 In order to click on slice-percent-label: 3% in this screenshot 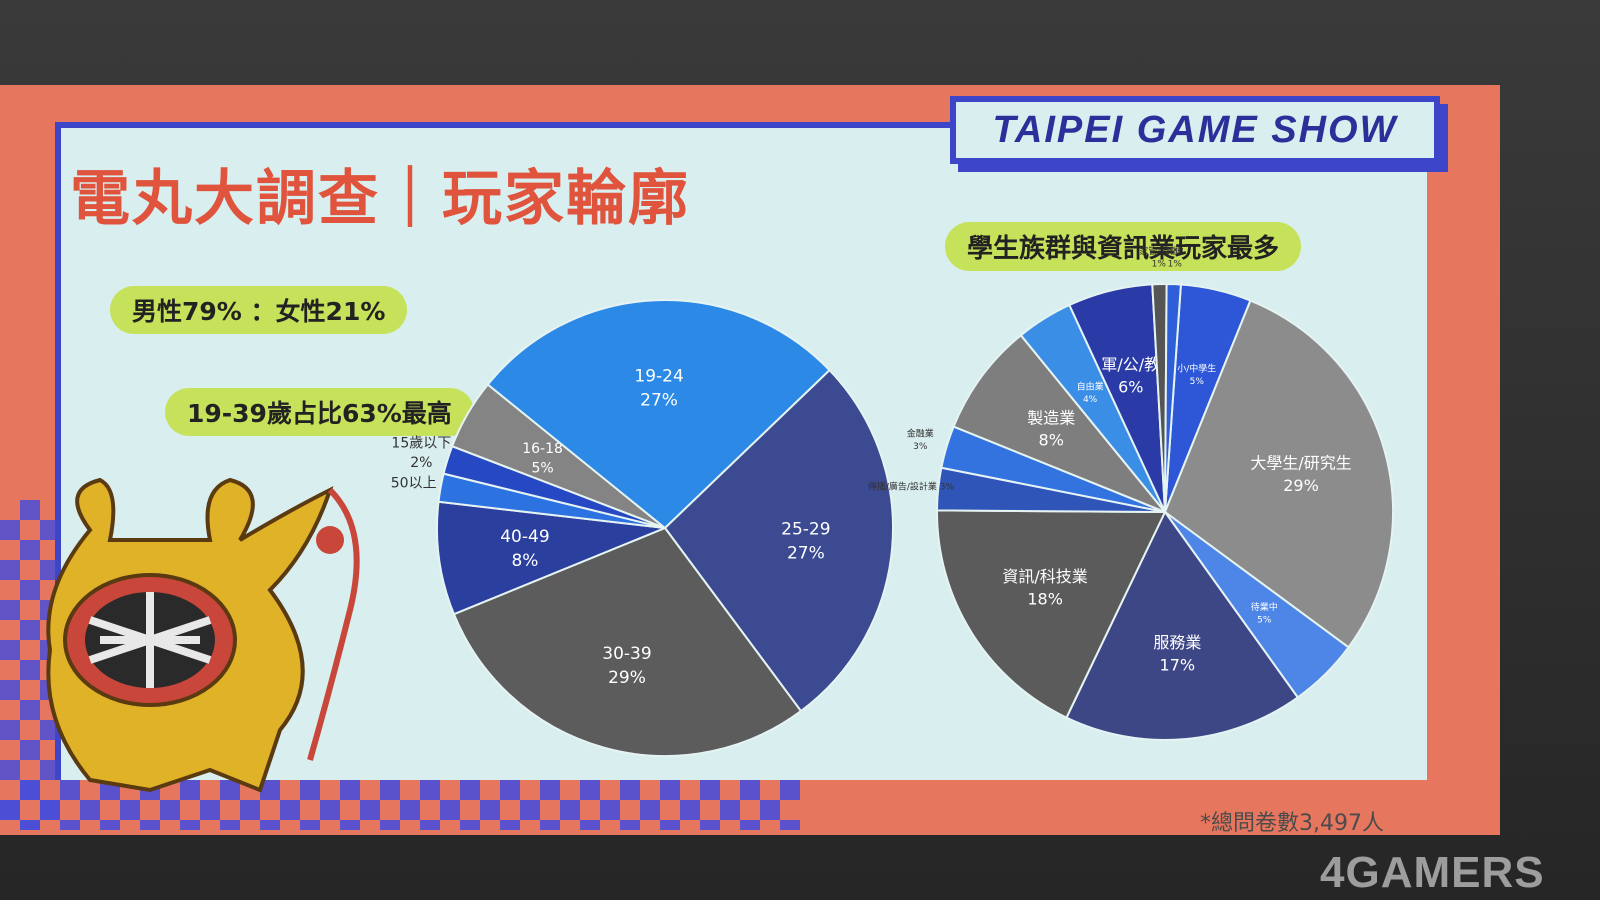, I will do `click(920, 447)`.